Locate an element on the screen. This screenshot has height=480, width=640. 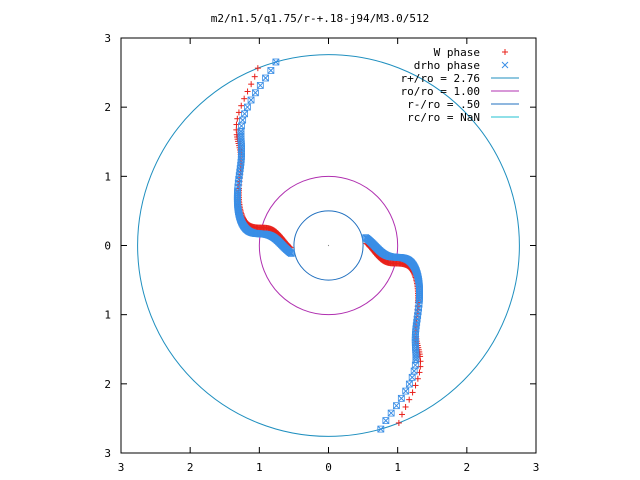
legend-label: rc/ro = NaN is located at coordinates (443, 117).